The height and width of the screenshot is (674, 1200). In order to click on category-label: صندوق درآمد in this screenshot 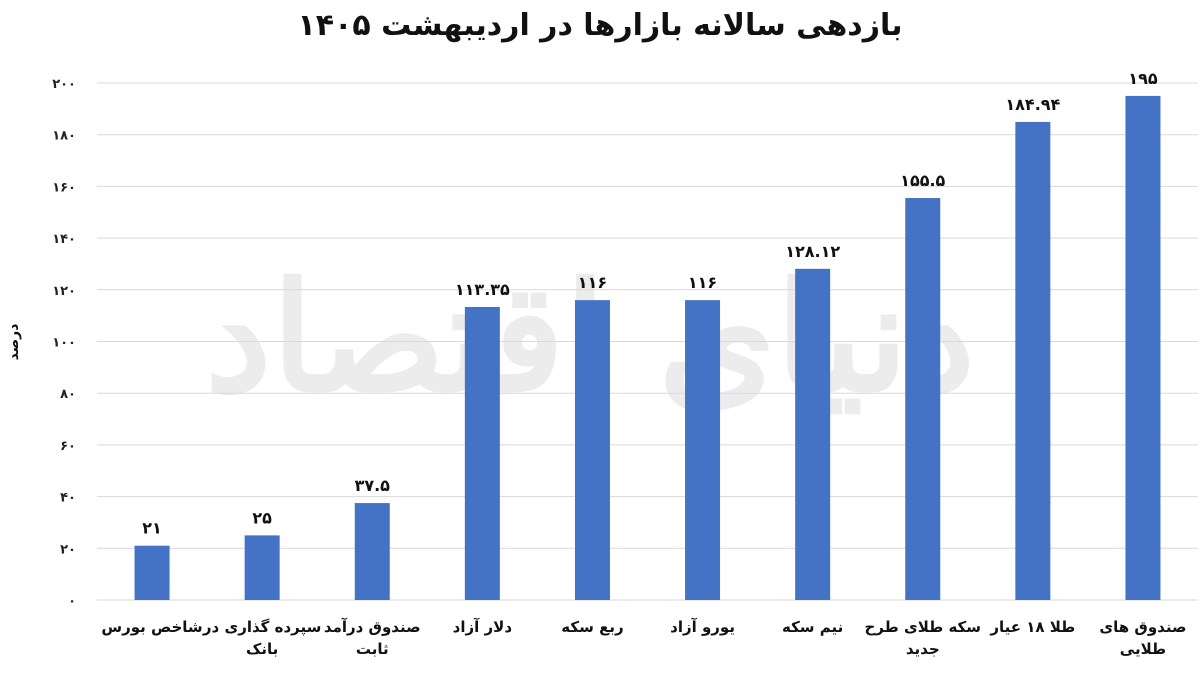, I will do `click(372, 627)`.